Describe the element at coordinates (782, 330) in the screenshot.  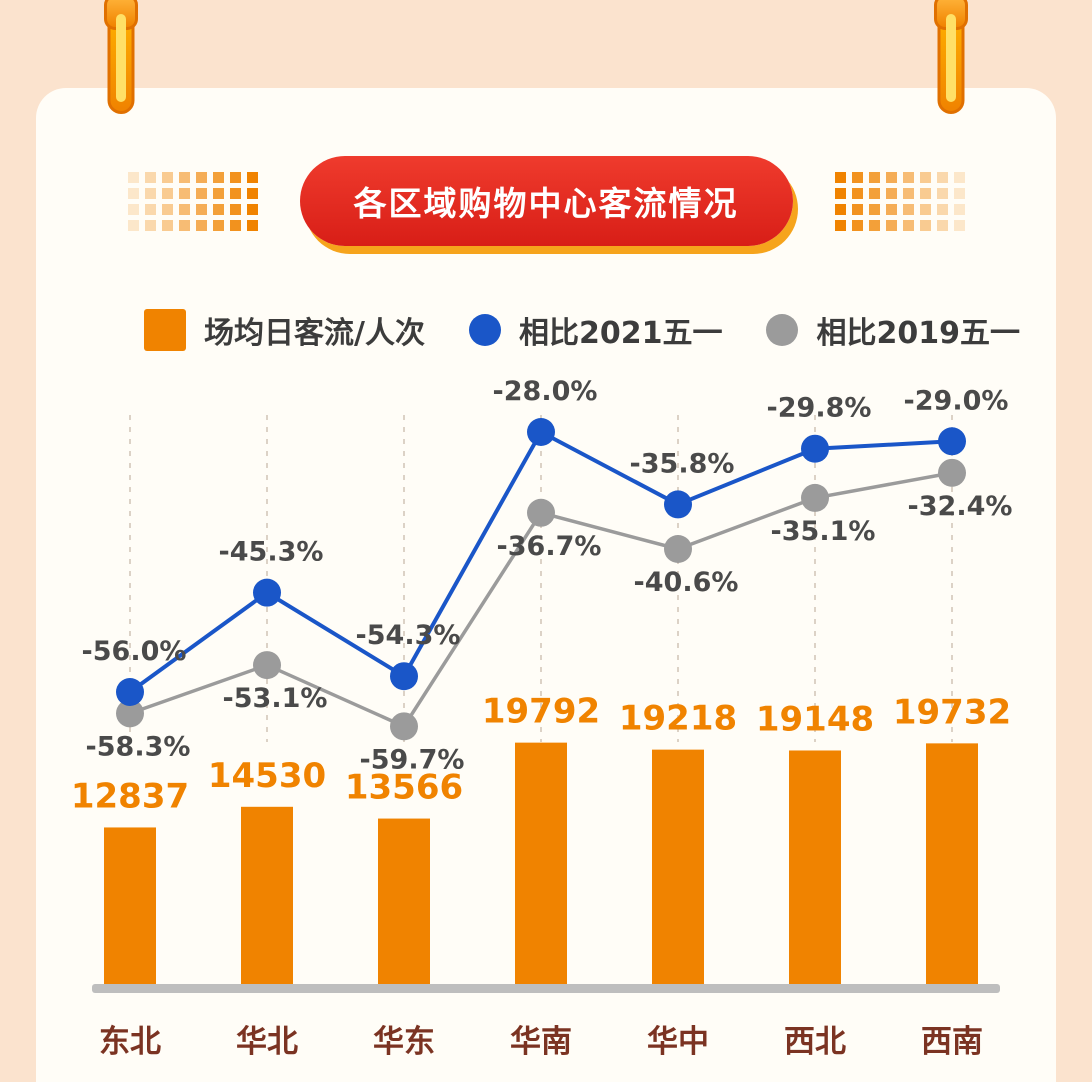
I see `gray-dot-icon` at that location.